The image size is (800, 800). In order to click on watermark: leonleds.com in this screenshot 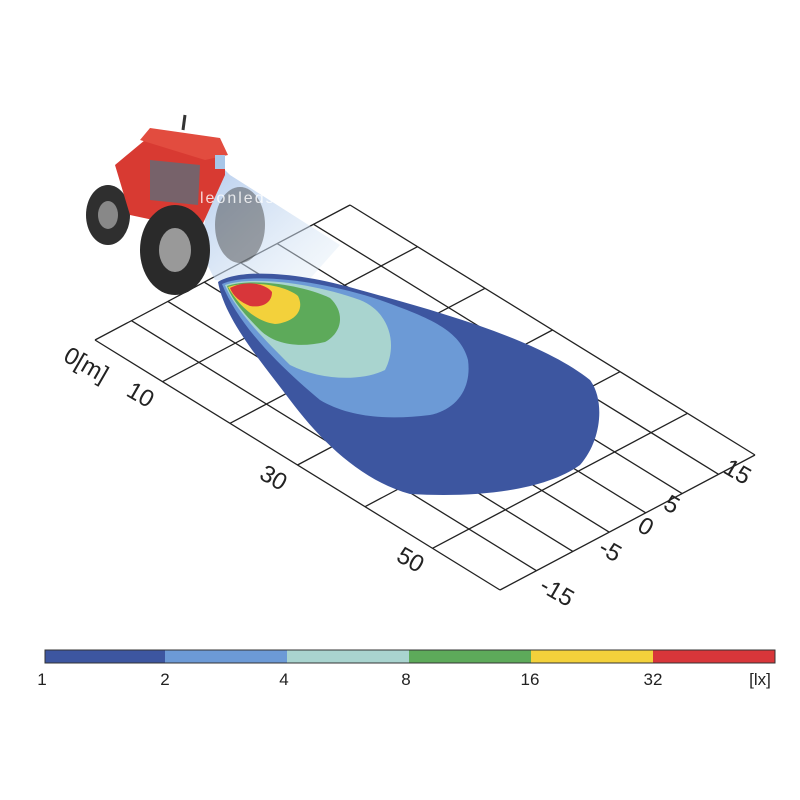, I will do `click(259, 198)`.